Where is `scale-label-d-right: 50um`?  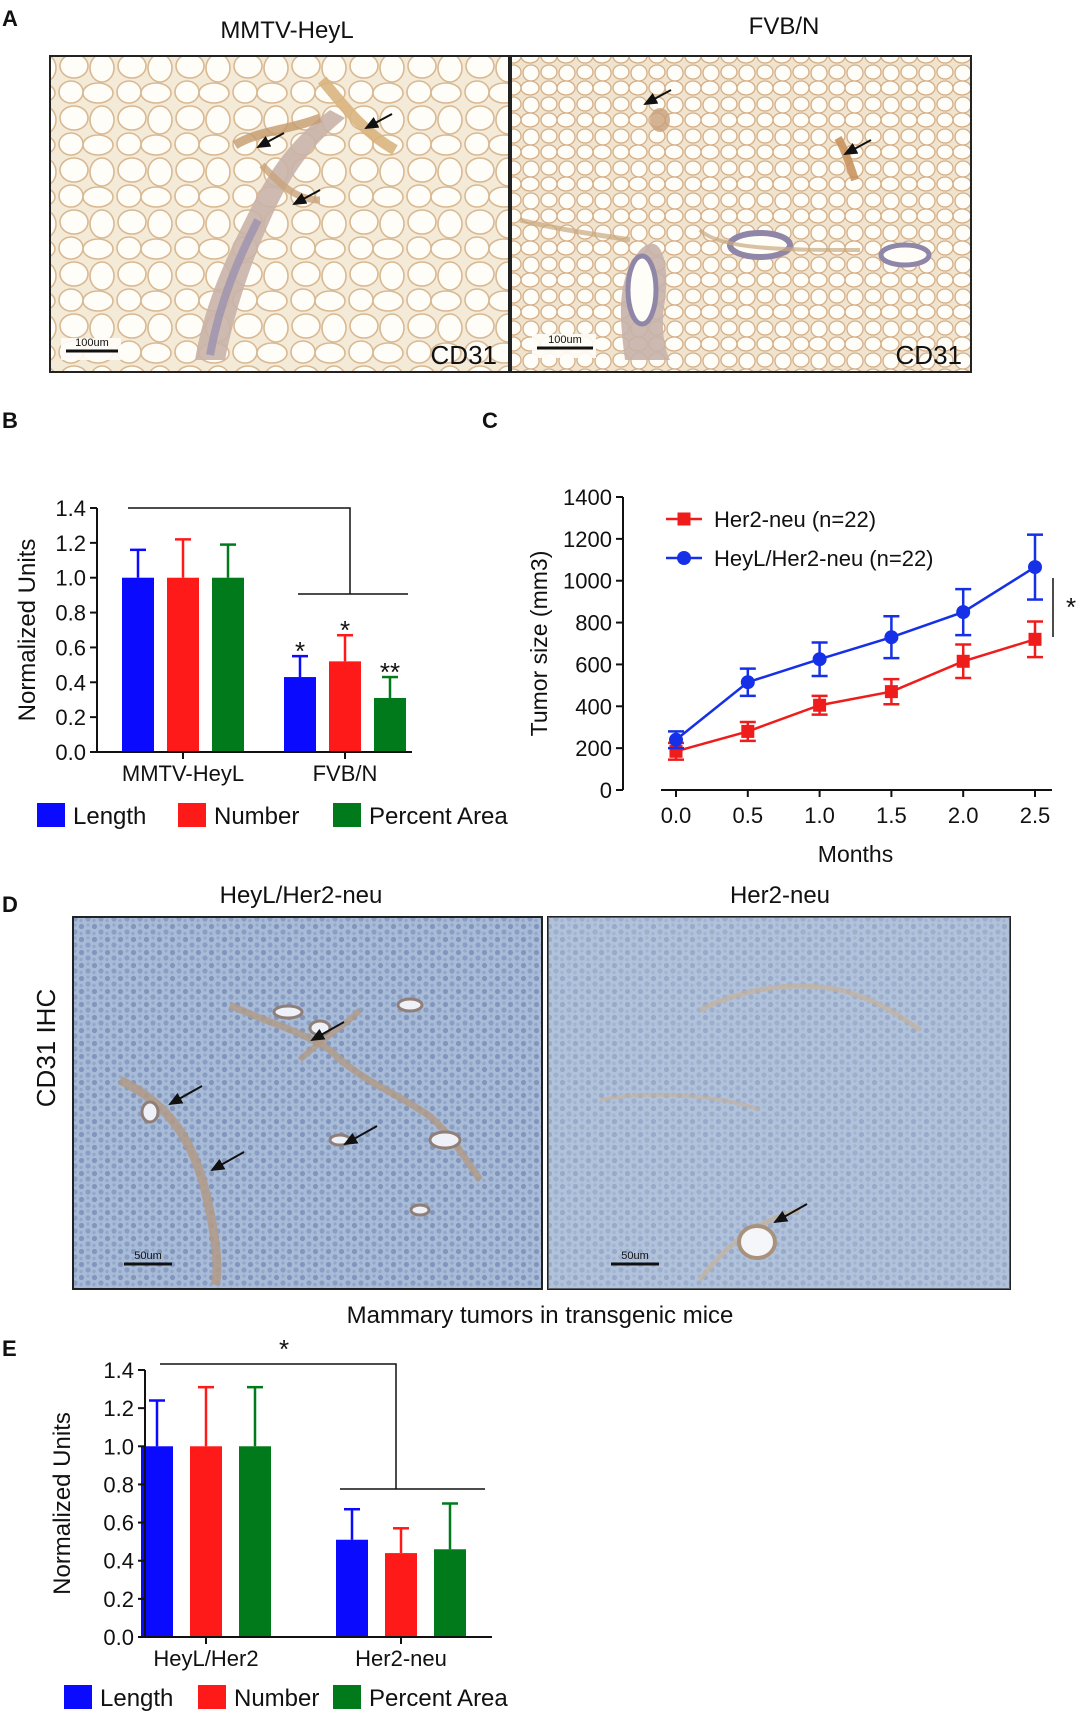
scale-label-d-right: 50um is located at coordinates (635, 1256).